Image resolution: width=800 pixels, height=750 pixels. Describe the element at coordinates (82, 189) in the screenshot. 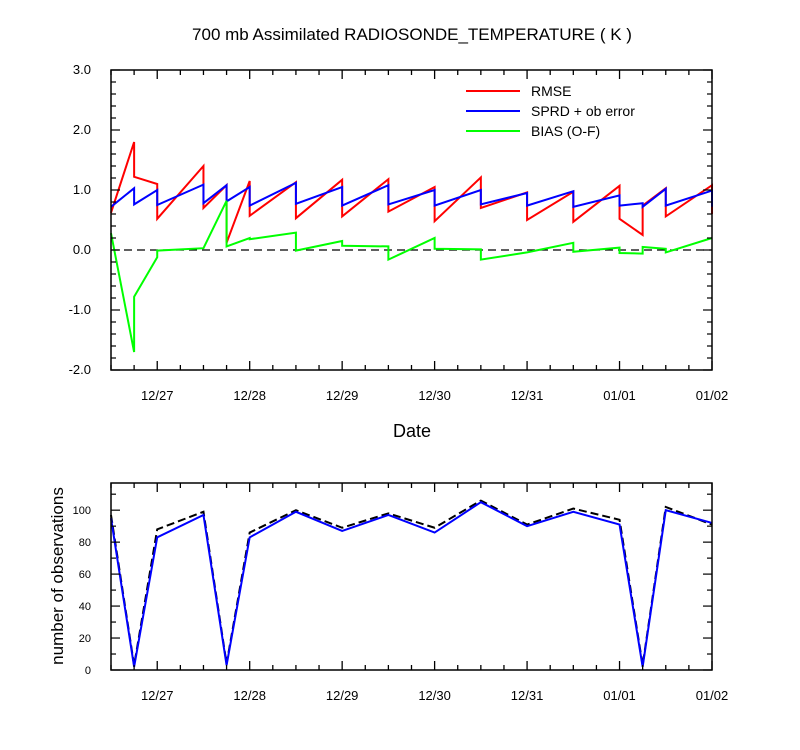

I see `y-tick-label-1-0: 1.0` at that location.